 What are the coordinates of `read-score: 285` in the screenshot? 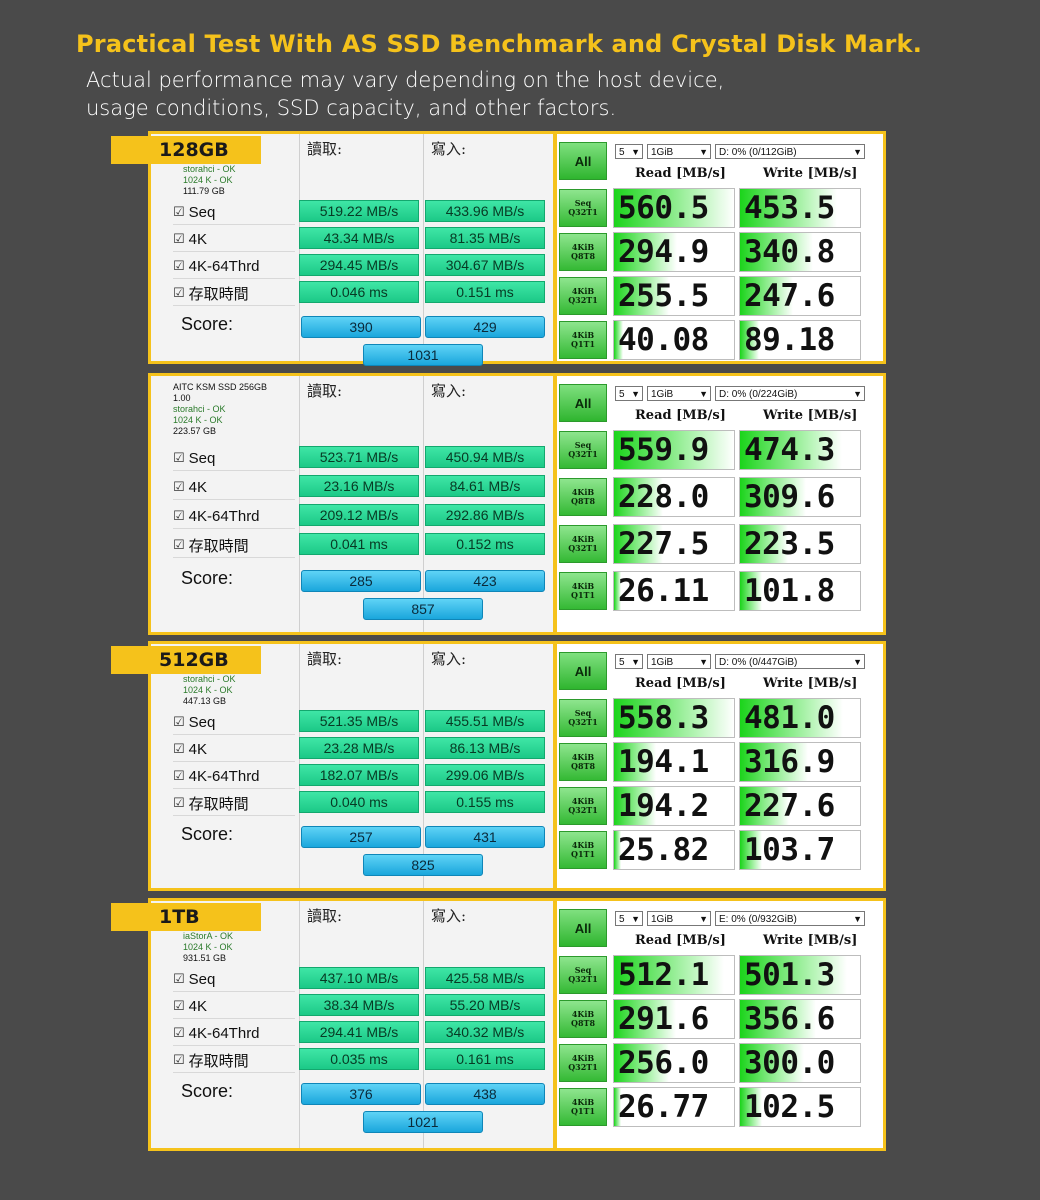 It's located at (361, 581).